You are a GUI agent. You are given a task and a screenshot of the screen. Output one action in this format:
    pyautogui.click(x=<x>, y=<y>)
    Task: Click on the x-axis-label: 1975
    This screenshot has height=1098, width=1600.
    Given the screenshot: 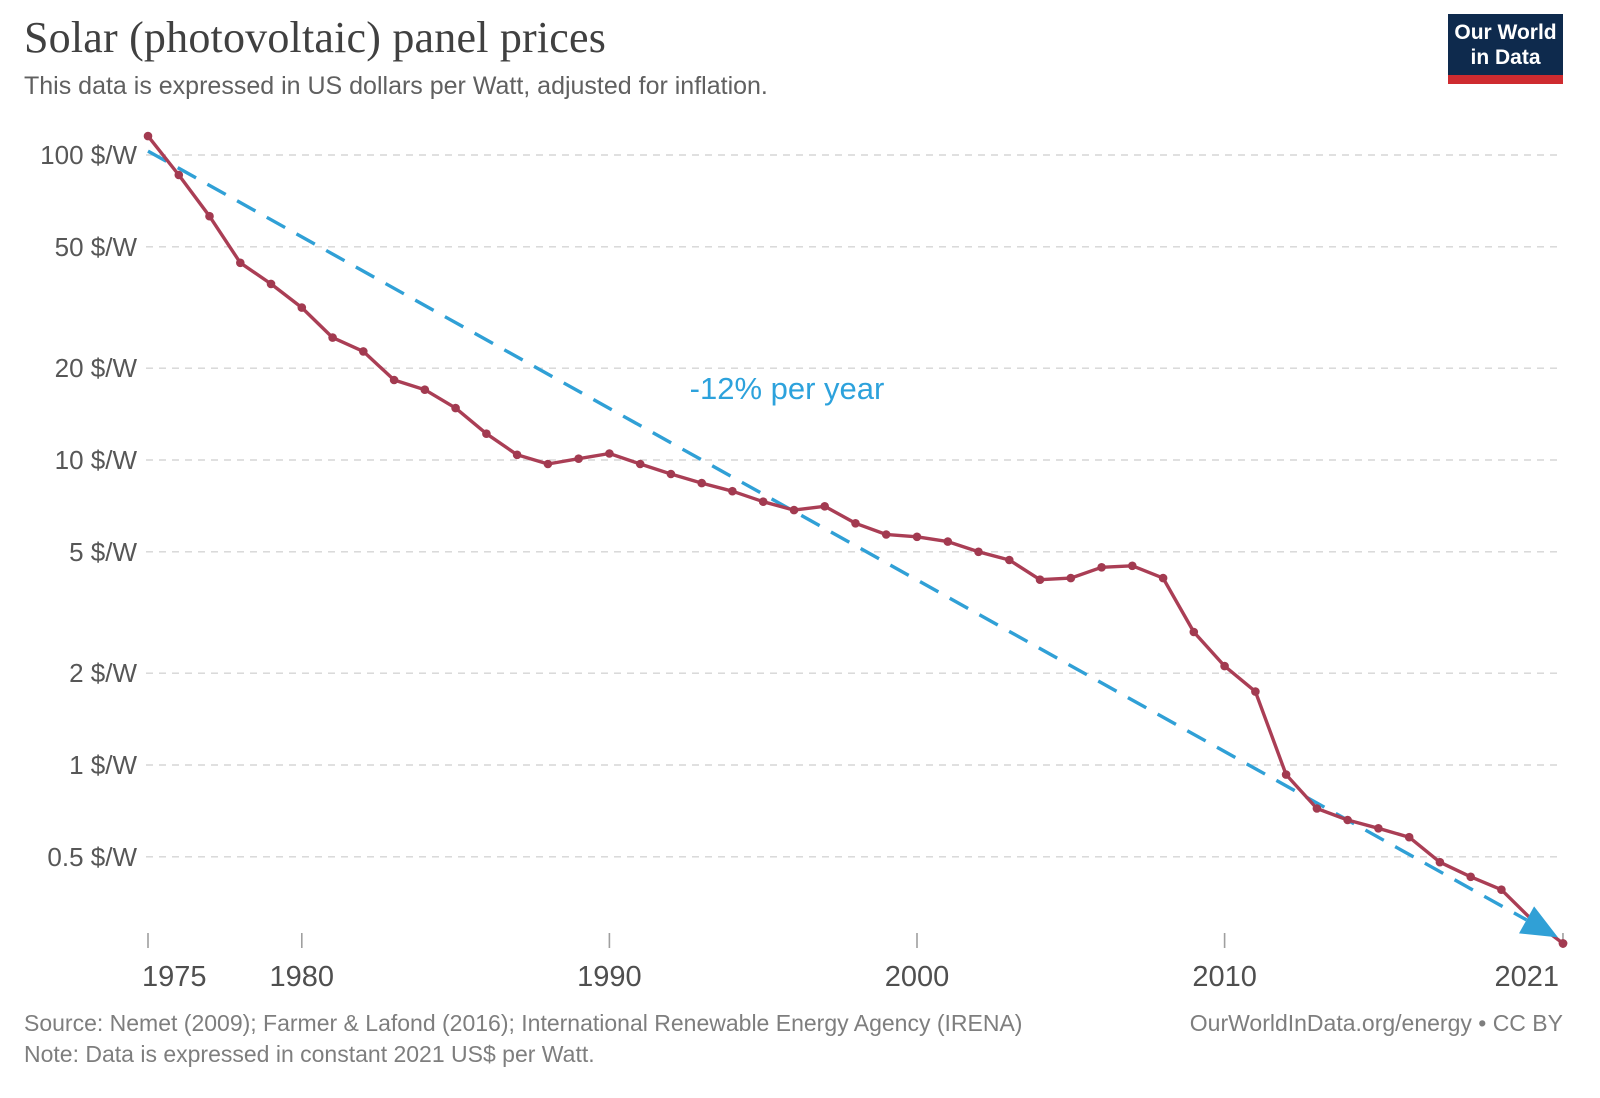 What is the action you would take?
    pyautogui.click(x=174, y=975)
    